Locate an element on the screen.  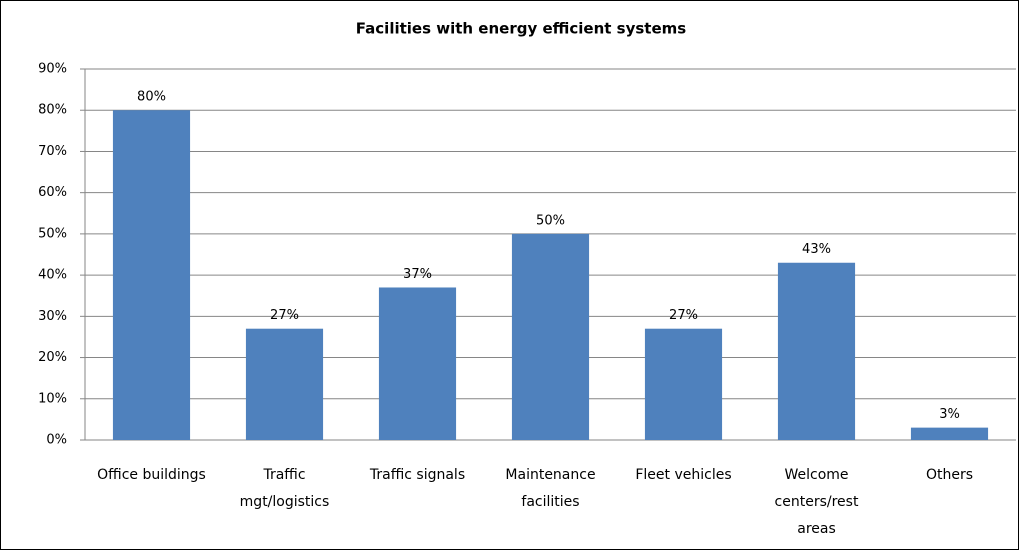
data-label: 80% is located at coordinates (151, 97).